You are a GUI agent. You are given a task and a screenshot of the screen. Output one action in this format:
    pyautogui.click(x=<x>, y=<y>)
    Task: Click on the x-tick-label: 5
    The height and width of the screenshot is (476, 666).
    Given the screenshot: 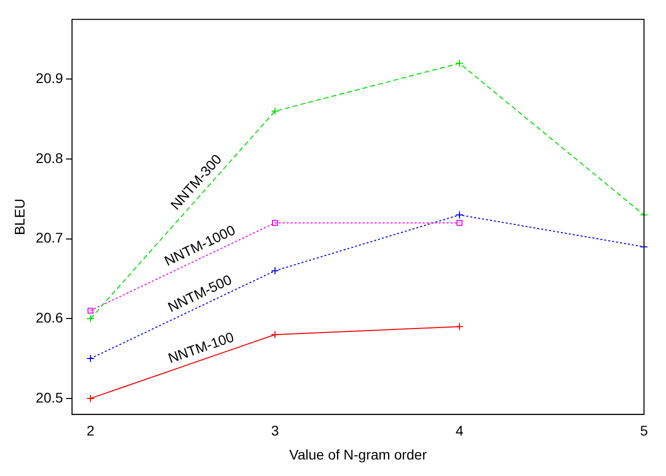 What is the action you would take?
    pyautogui.click(x=644, y=430)
    